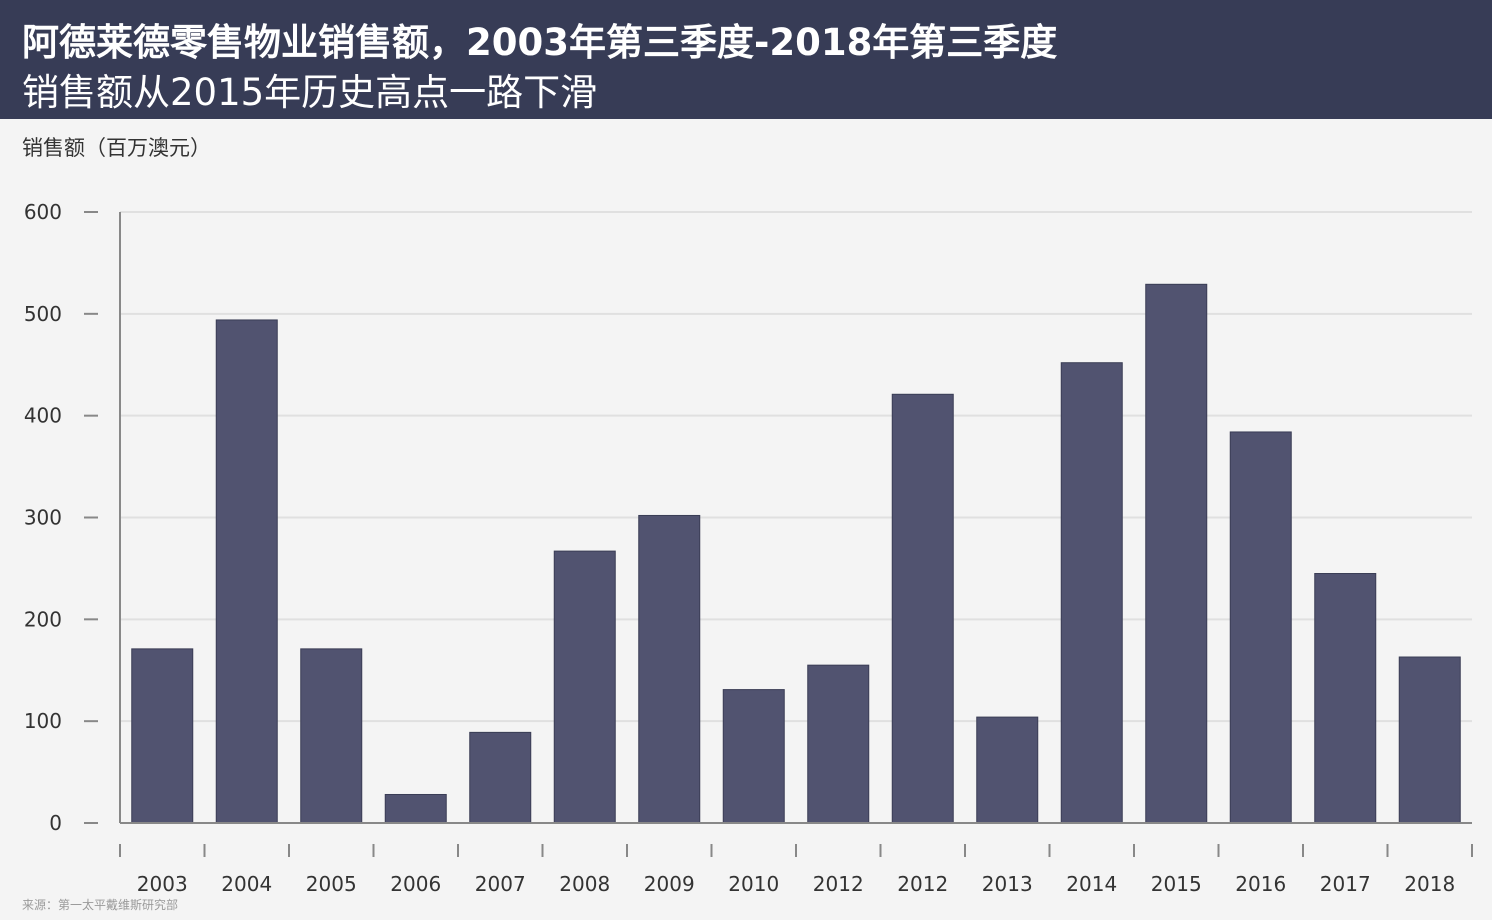 The width and height of the screenshot is (1492, 920). What do you see at coordinates (100, 905) in the screenshot?
I see `source-note: 来源：第一太平戴维斯研究部` at bounding box center [100, 905].